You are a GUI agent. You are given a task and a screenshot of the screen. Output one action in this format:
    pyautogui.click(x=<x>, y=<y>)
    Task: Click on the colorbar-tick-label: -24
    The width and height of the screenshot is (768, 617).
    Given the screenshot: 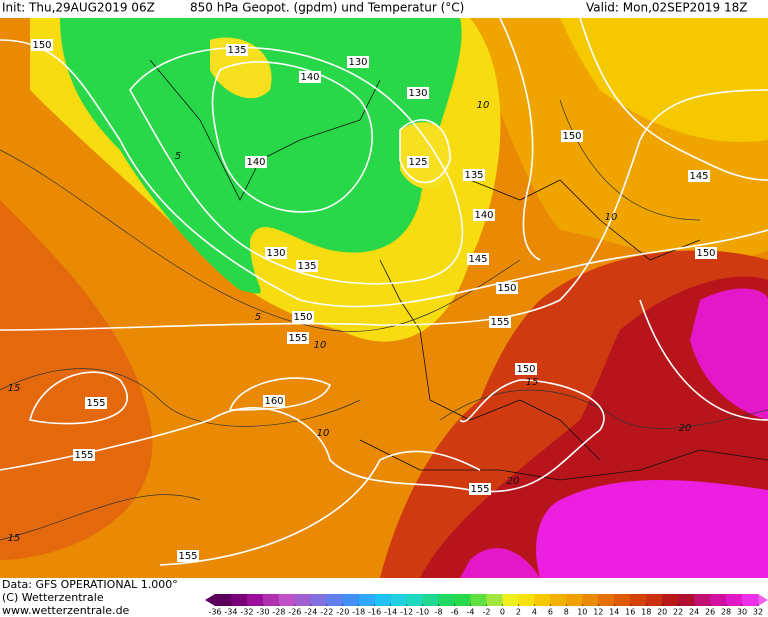 What is the action you would take?
    pyautogui.click(x=310, y=612)
    